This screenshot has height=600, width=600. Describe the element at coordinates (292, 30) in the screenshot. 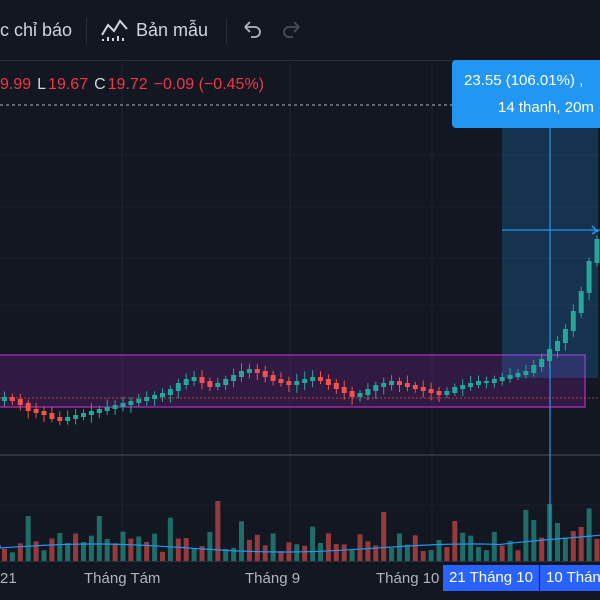

I see `redo-button` at that location.